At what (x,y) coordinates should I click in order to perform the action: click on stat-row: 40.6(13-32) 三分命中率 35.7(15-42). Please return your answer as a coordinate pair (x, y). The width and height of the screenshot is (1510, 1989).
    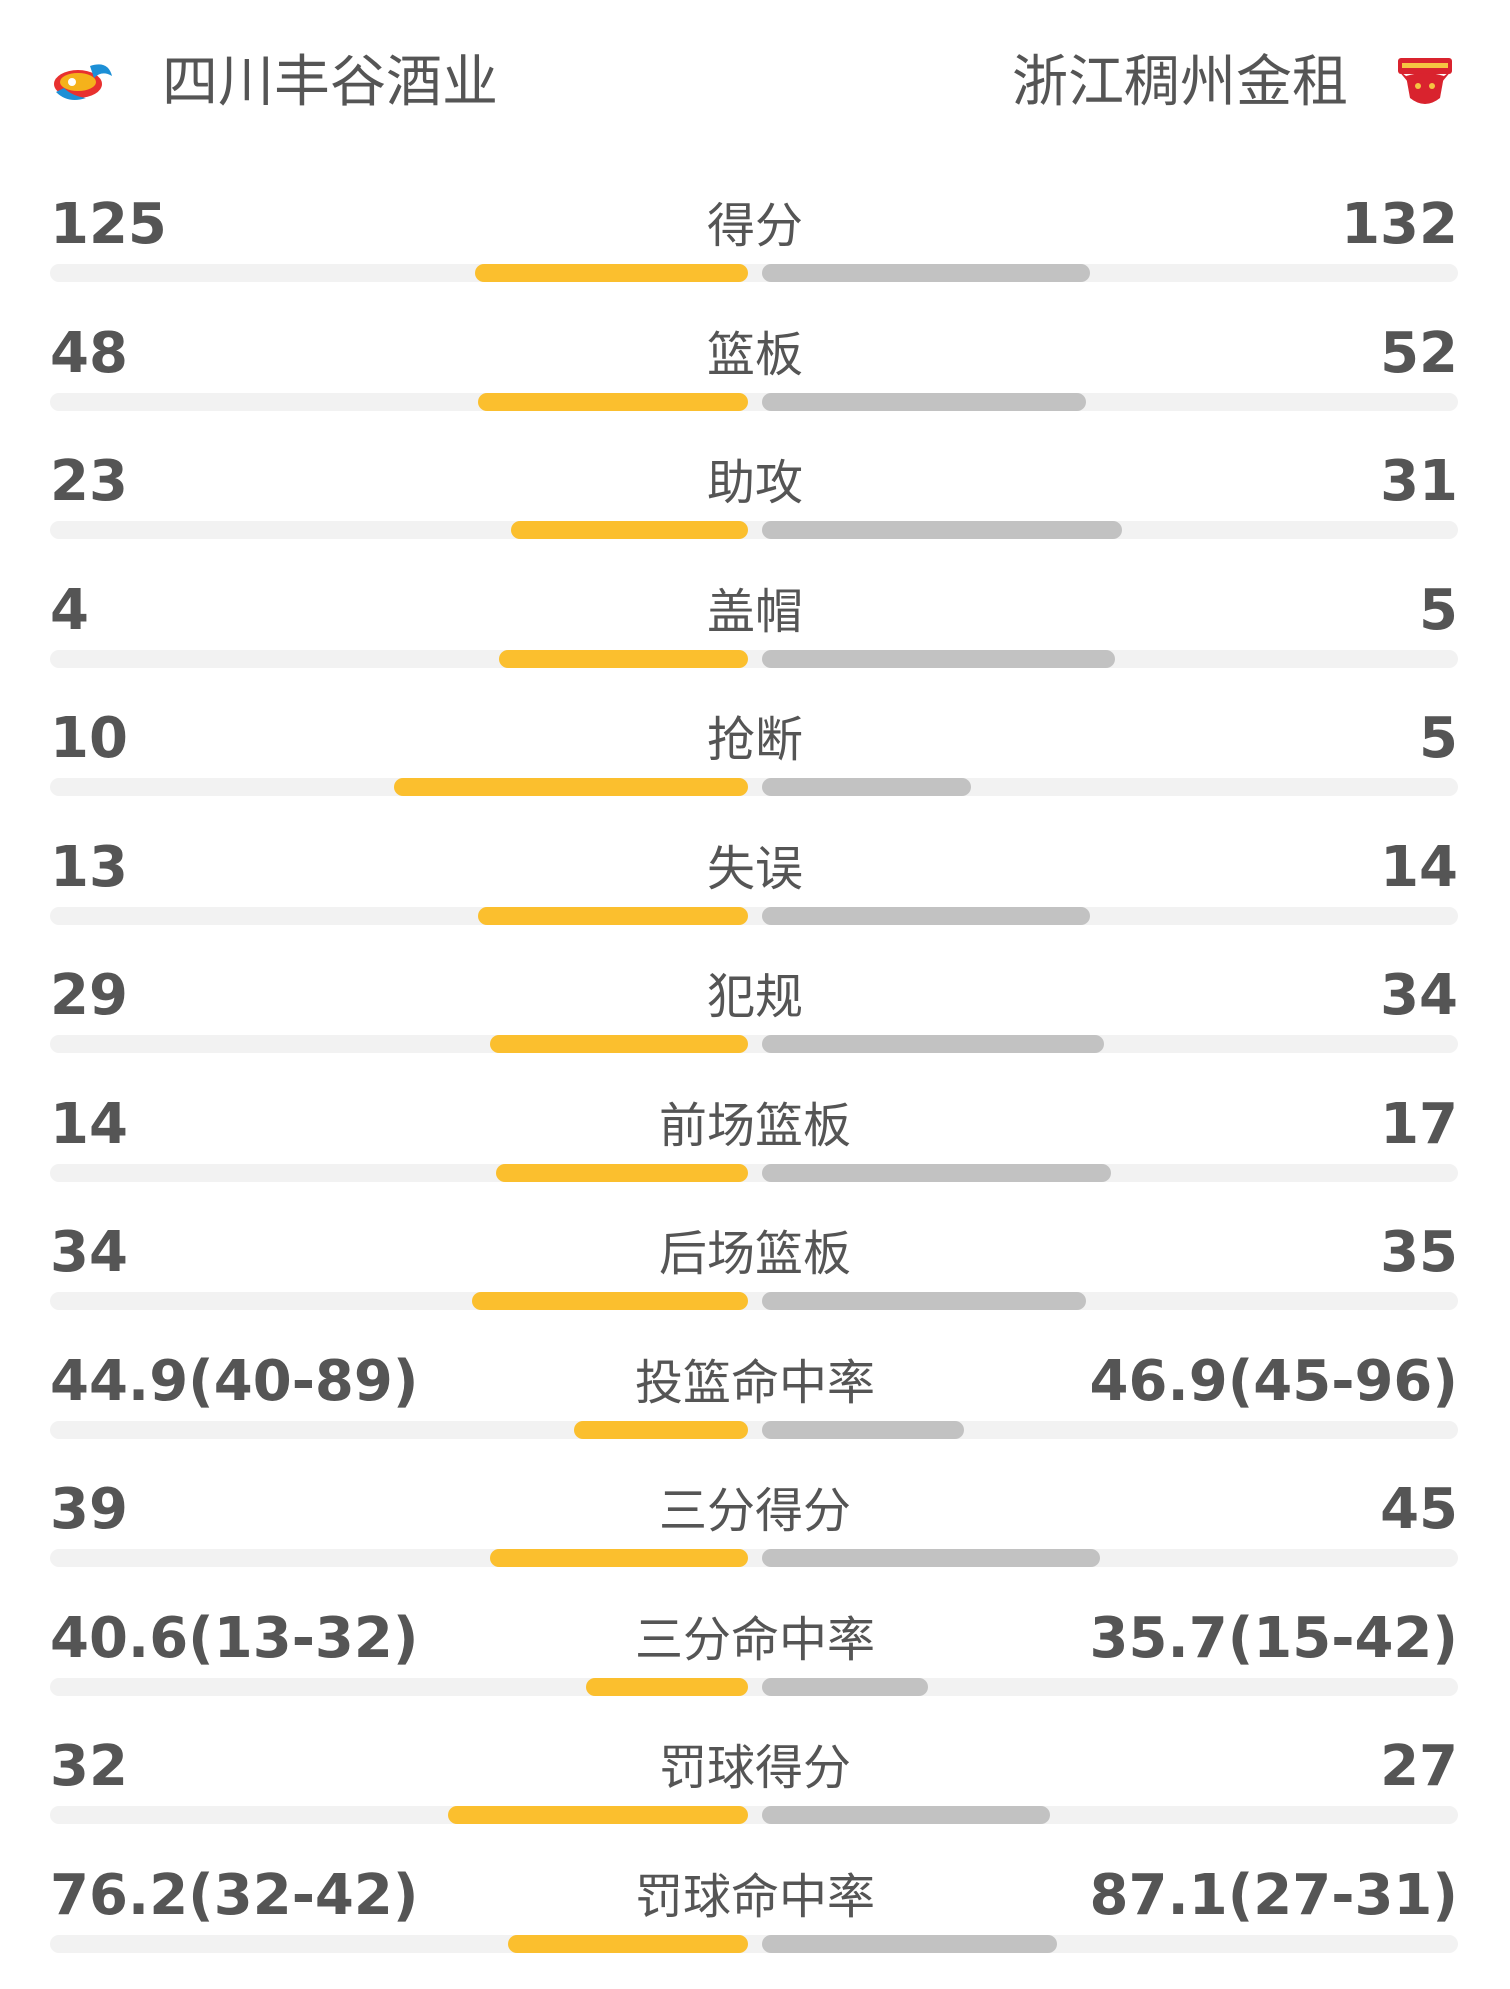
    Looking at the image, I should click on (755, 1668).